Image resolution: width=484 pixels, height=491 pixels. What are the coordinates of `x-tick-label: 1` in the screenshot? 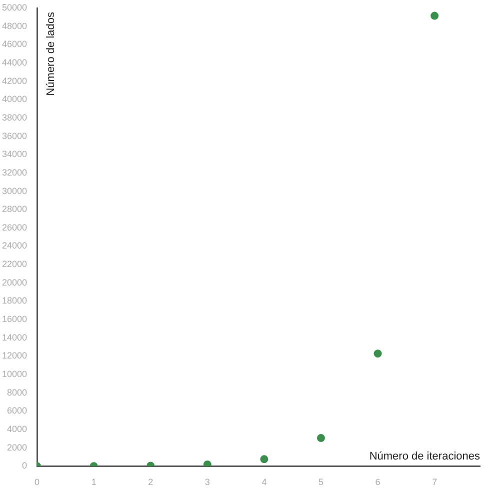 It's located at (93, 482).